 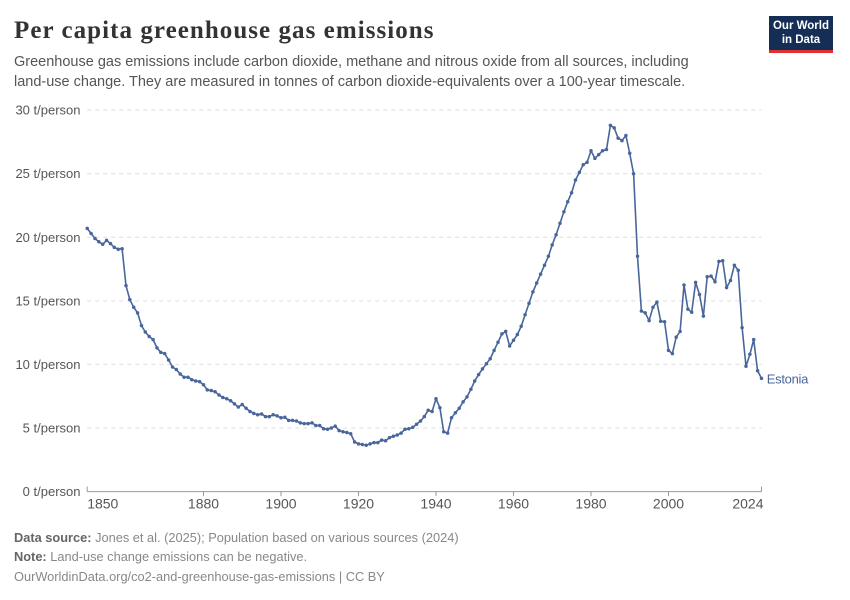 I want to click on svg-text: 10 t/person, so click(x=47, y=364).